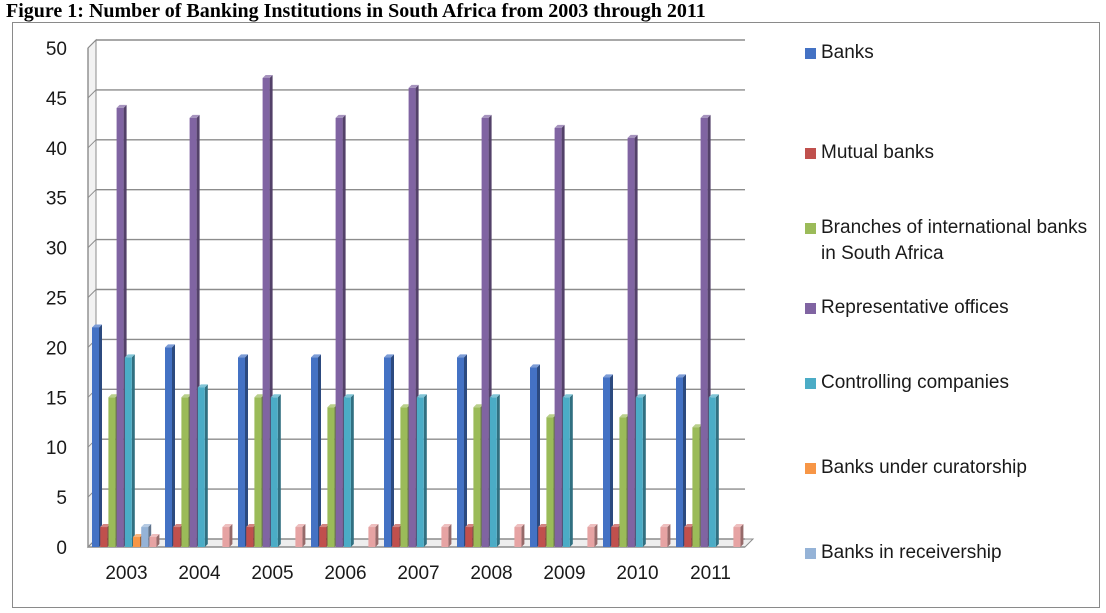 The width and height of the screenshot is (1106, 613). I want to click on x-tick-label: 2010, so click(637, 573).